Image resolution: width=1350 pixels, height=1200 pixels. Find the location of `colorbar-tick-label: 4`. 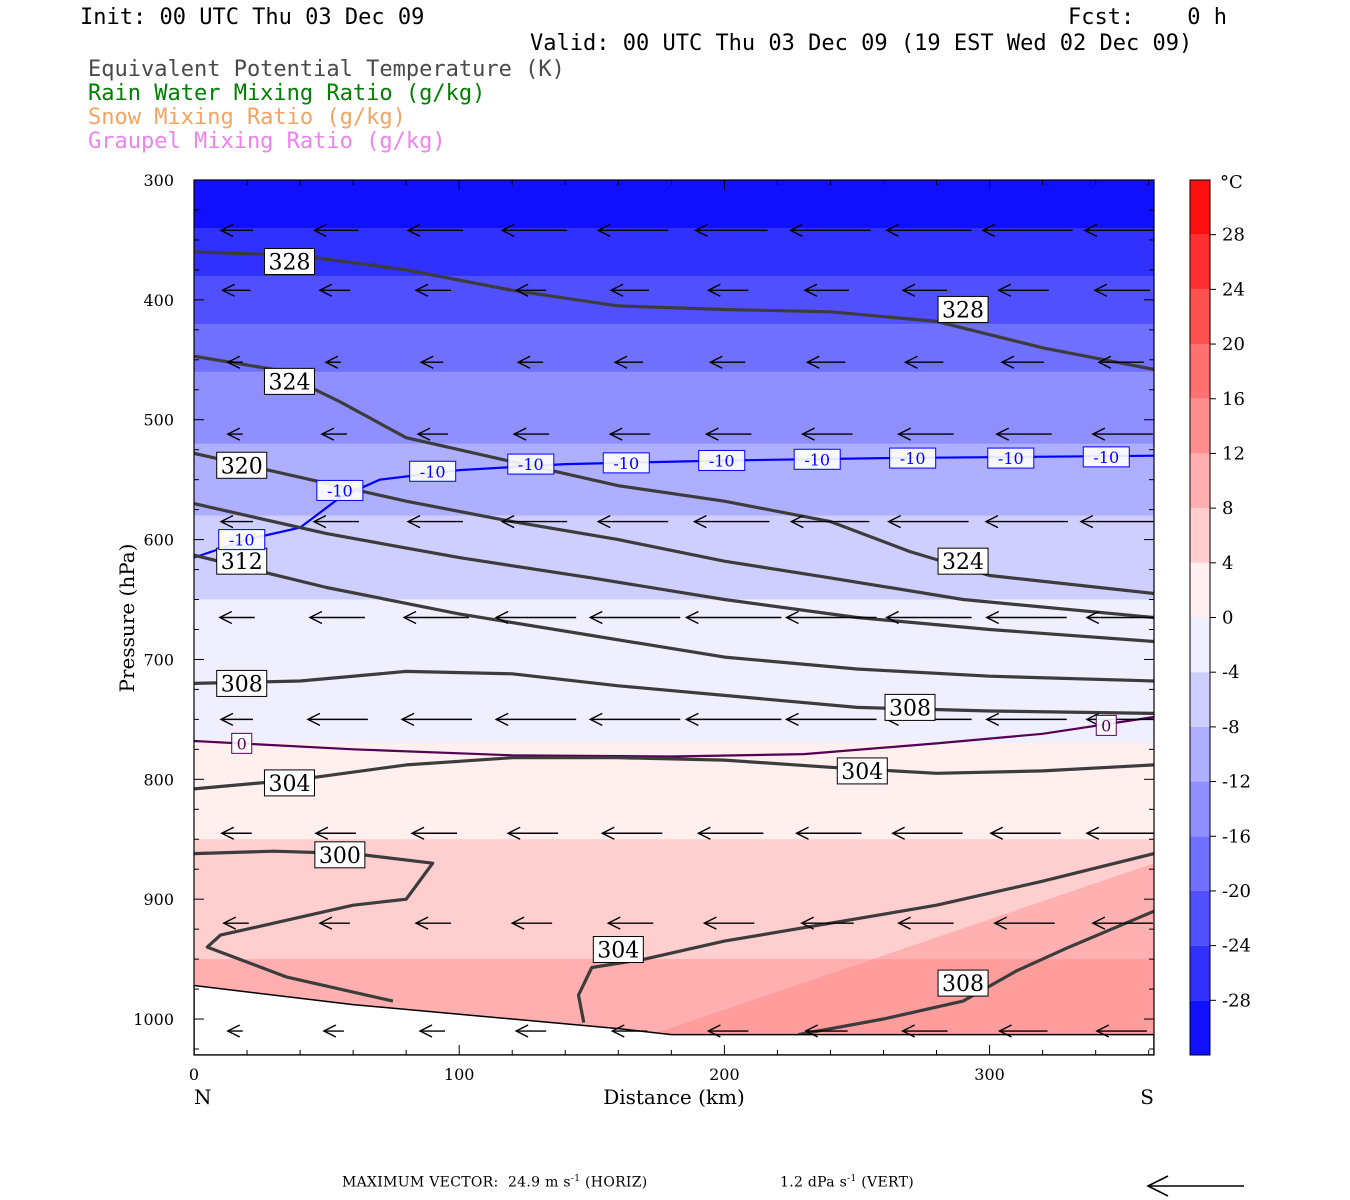

colorbar-tick-label: 4 is located at coordinates (1227, 563).